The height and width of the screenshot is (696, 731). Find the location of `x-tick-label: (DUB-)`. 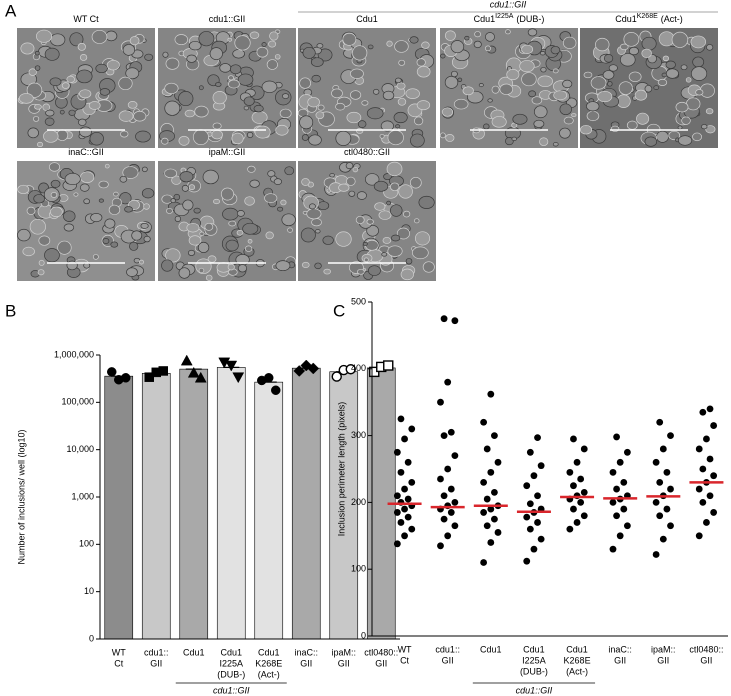

x-tick-label: (DUB-) is located at coordinates (231, 674).